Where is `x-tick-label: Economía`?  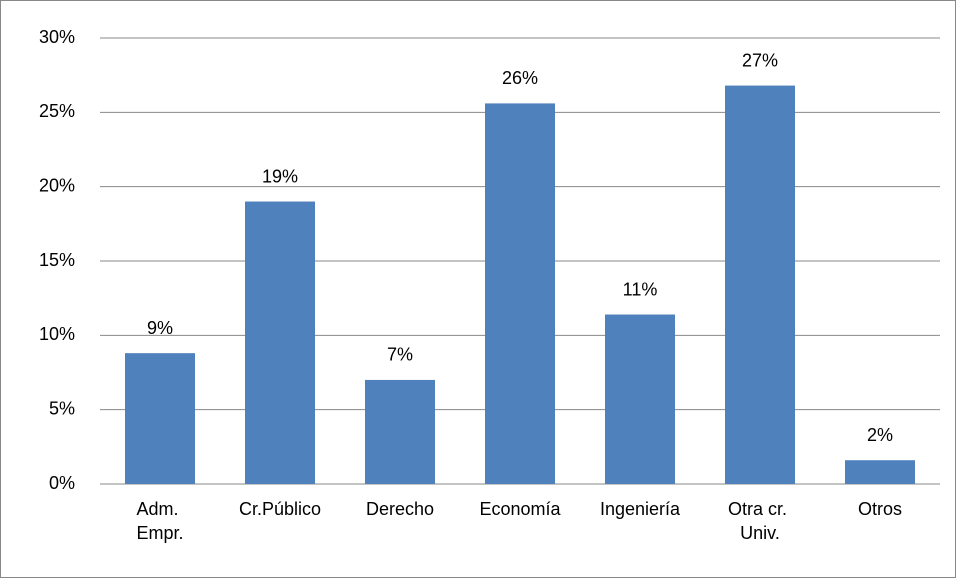 x-tick-label: Economía is located at coordinates (520, 509).